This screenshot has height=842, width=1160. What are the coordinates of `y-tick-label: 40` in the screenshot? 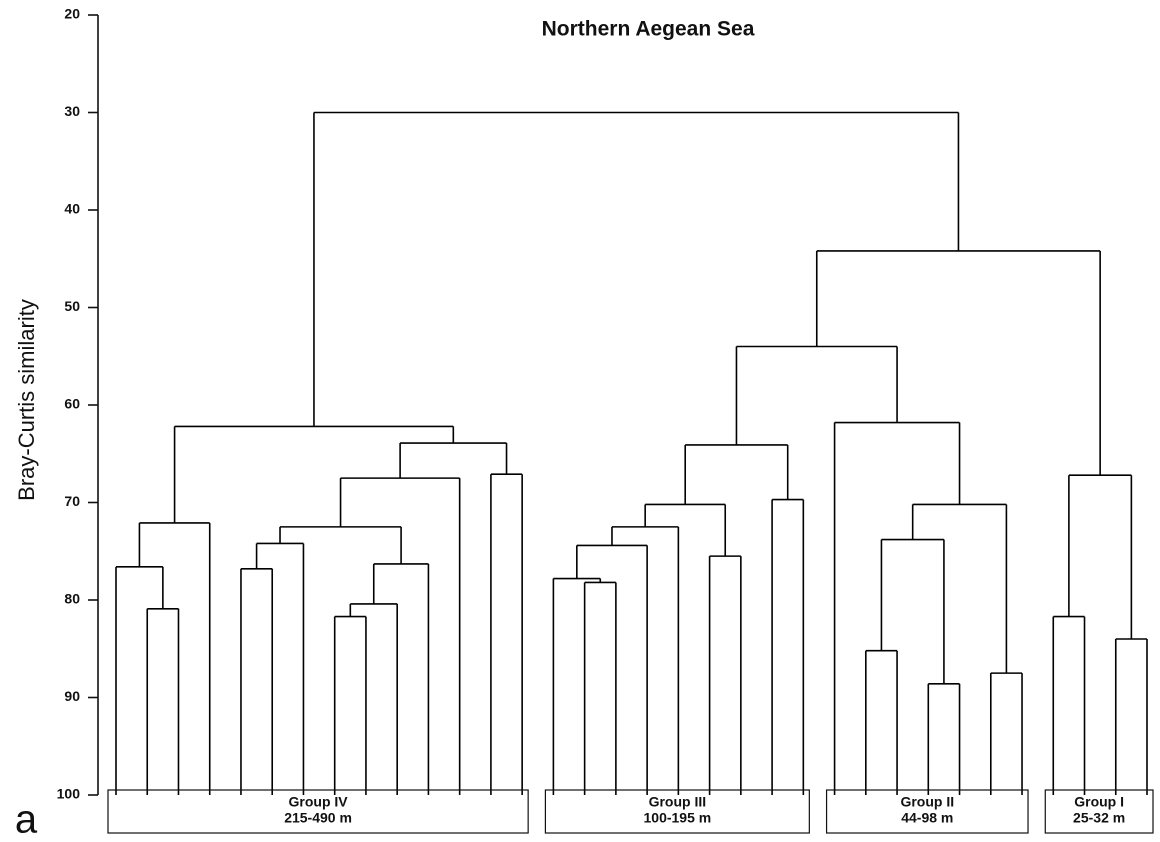 It's located at (72, 209).